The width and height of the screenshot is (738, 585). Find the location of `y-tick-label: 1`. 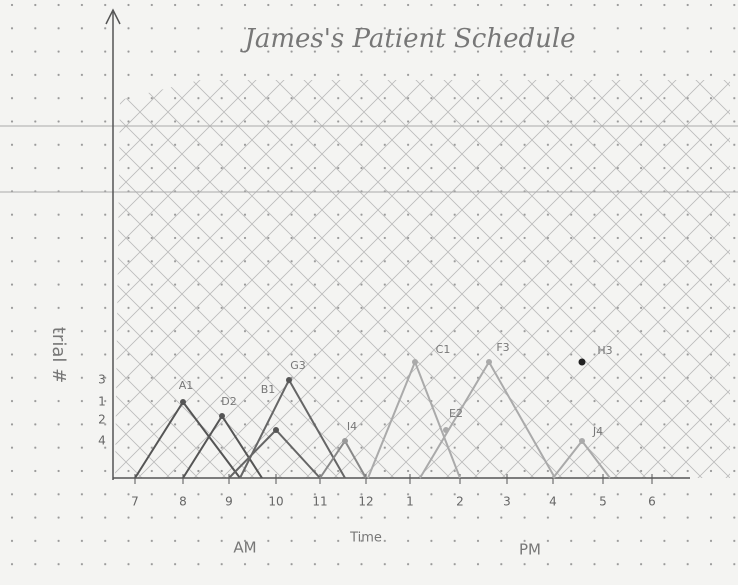

y-tick-label: 1 is located at coordinates (102, 402).